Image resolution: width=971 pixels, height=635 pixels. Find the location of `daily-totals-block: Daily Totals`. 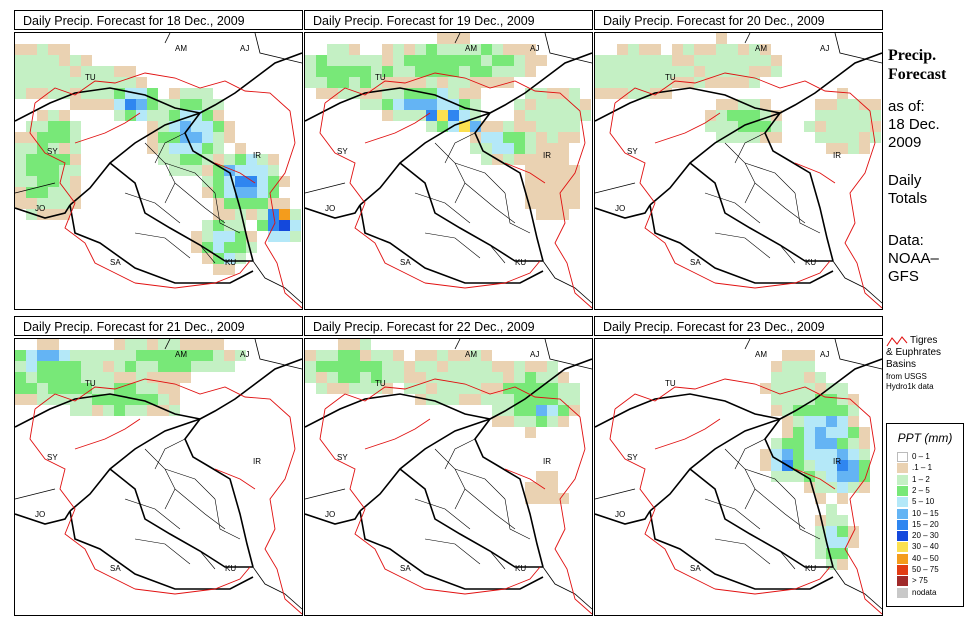

daily-totals-block: Daily Totals is located at coordinates (907, 190).